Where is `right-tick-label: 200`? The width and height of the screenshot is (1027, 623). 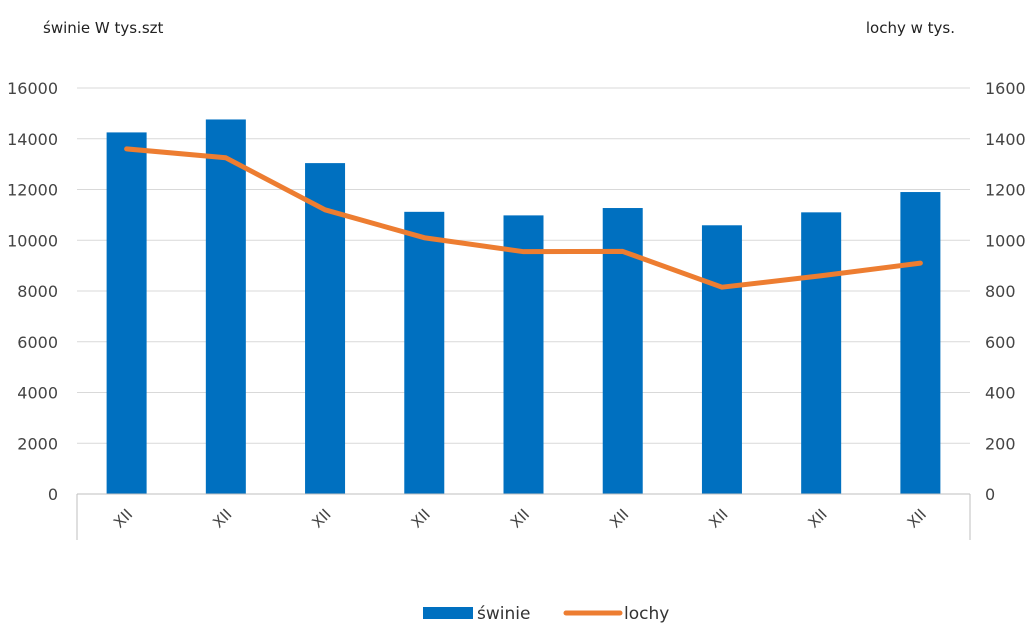 right-tick-label: 200 is located at coordinates (1000, 443).